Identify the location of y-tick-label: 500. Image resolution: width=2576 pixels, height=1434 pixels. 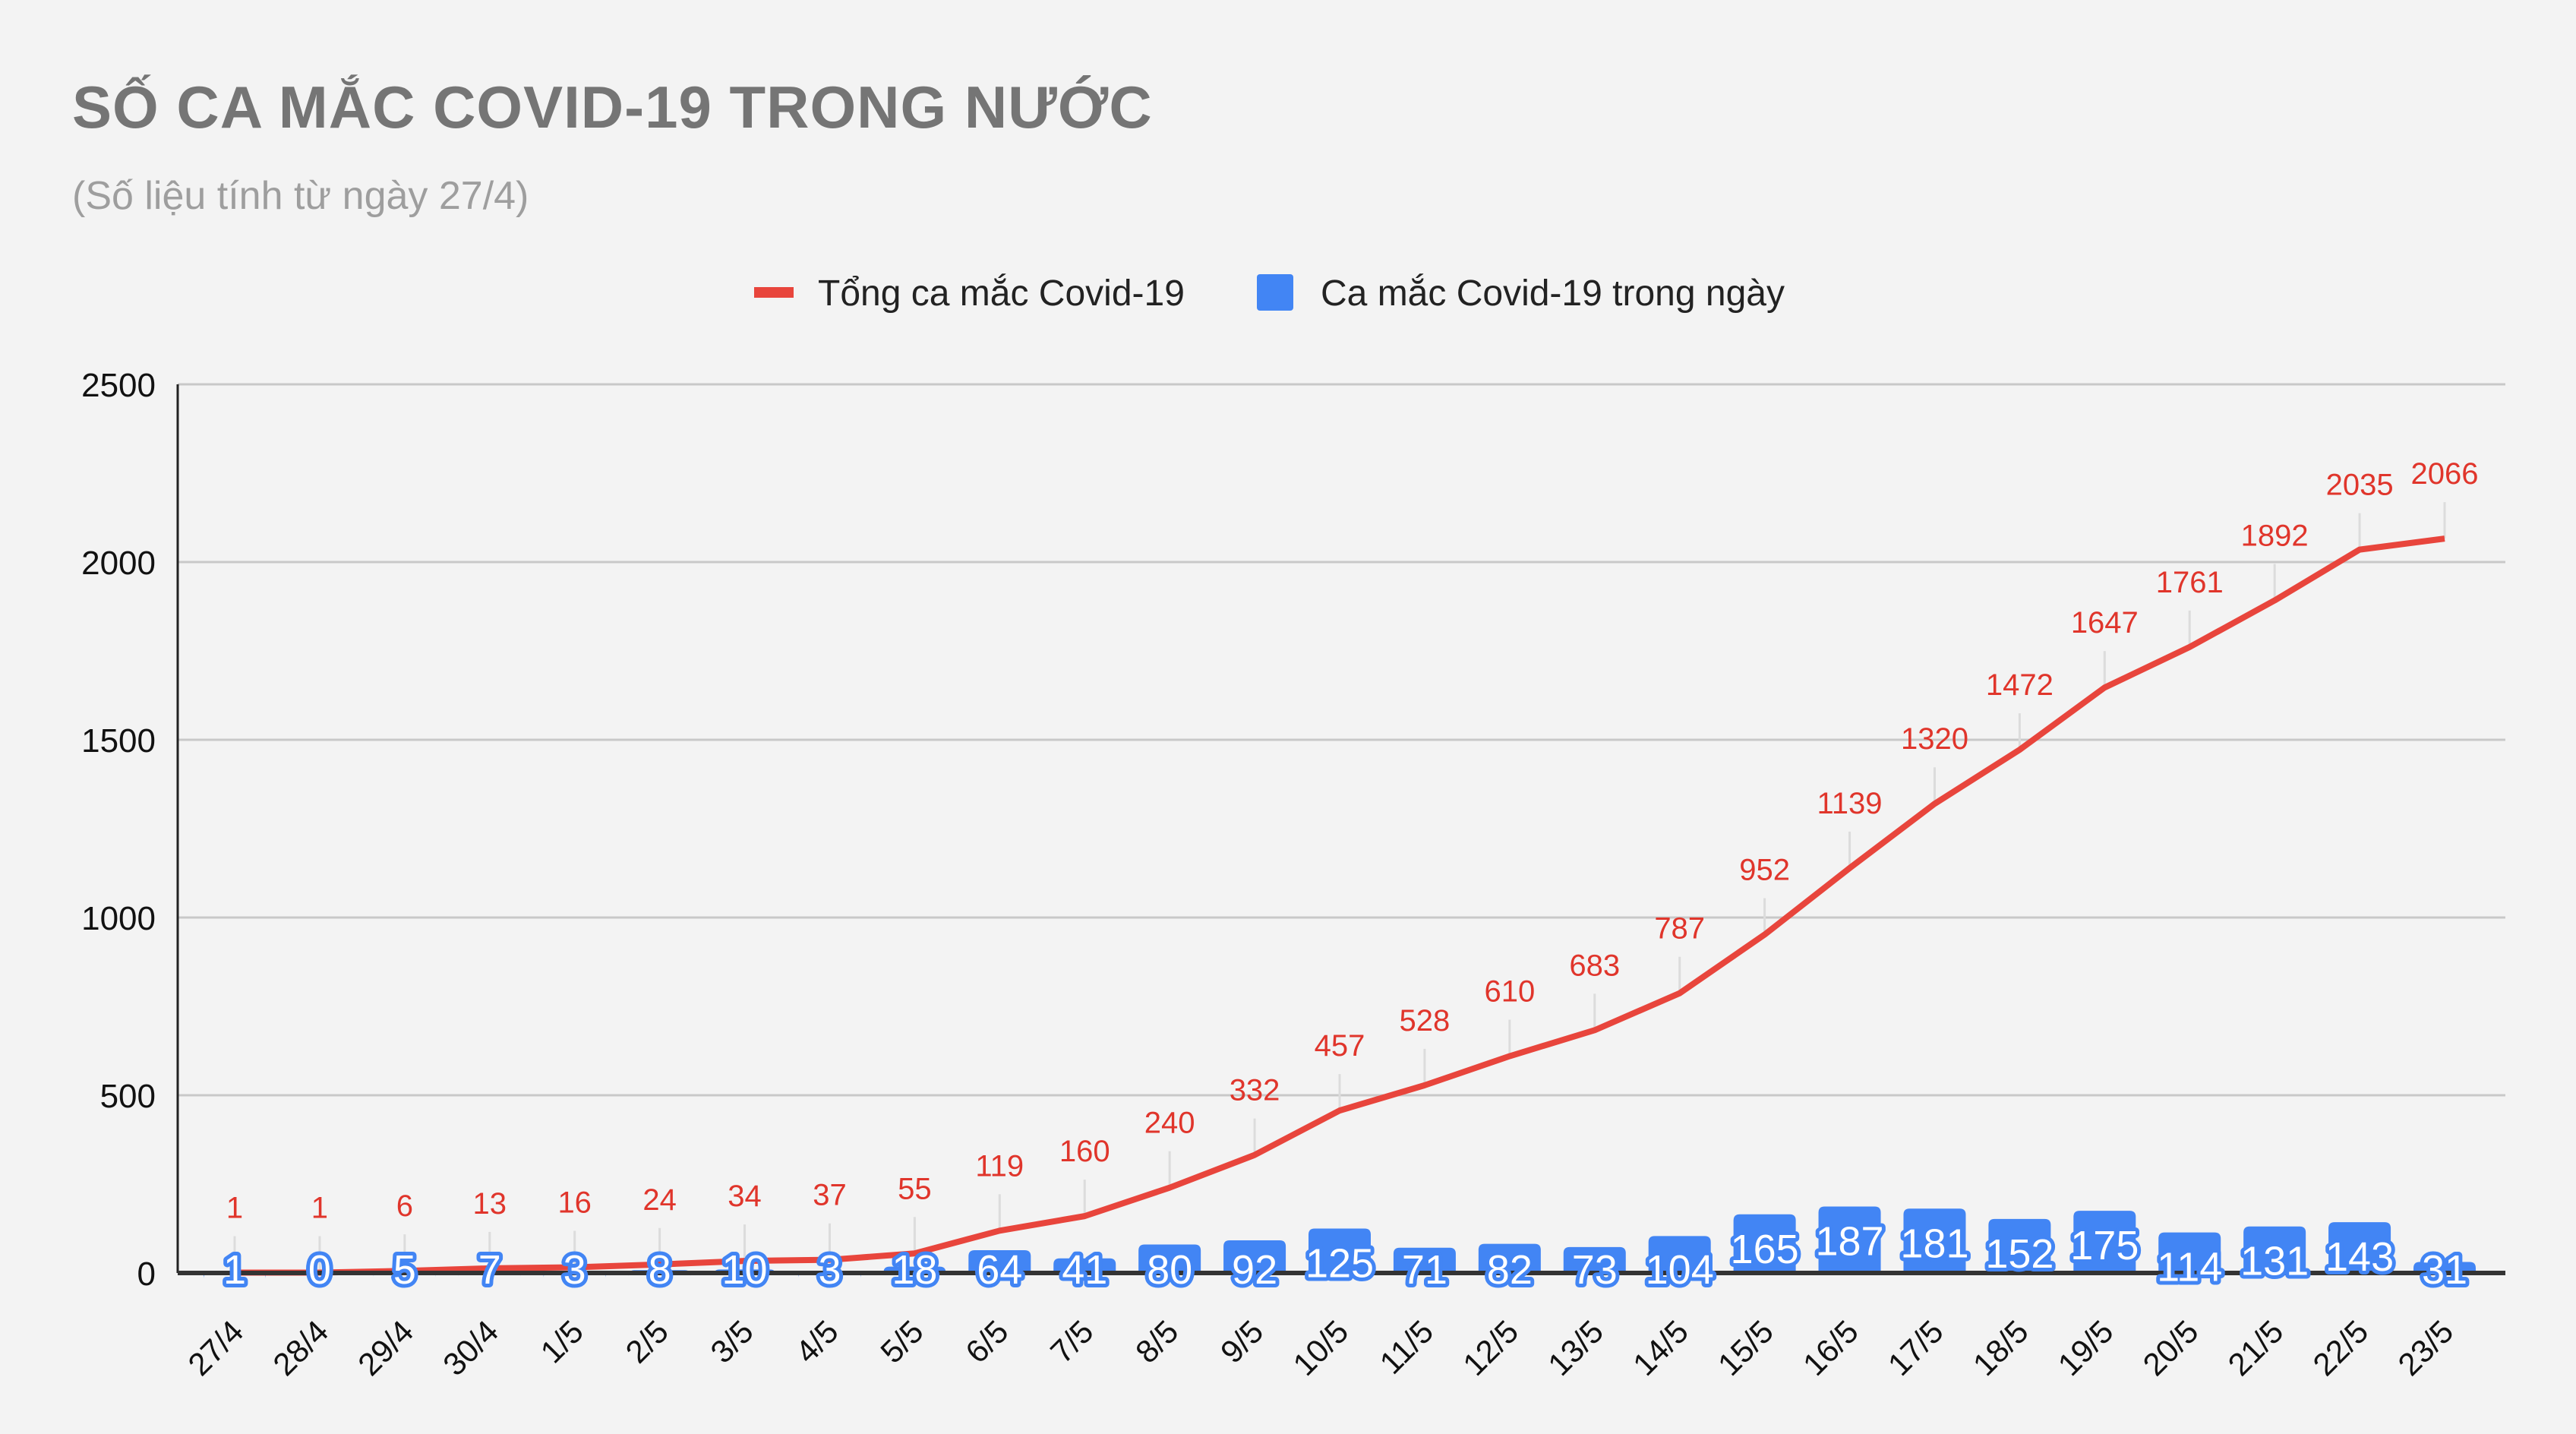
(128, 1097).